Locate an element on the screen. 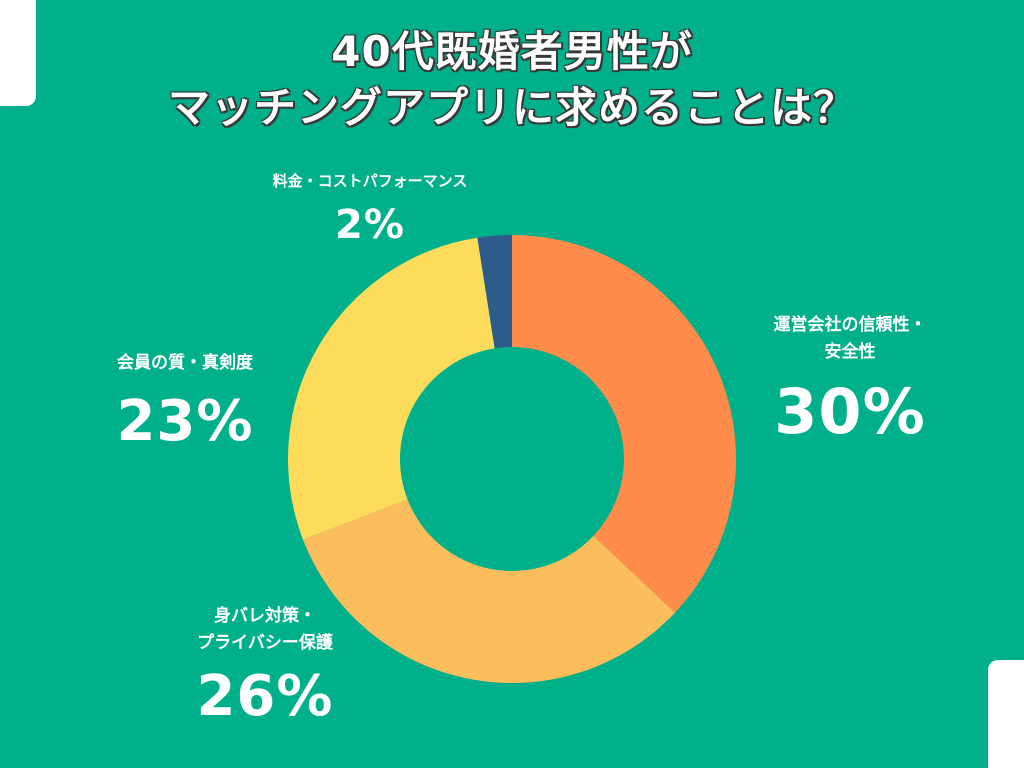 Image resolution: width=1024 pixels, height=768 pixels. slice-label-cost: 料金・コストパフォーマンス 2% is located at coordinates (370, 209).